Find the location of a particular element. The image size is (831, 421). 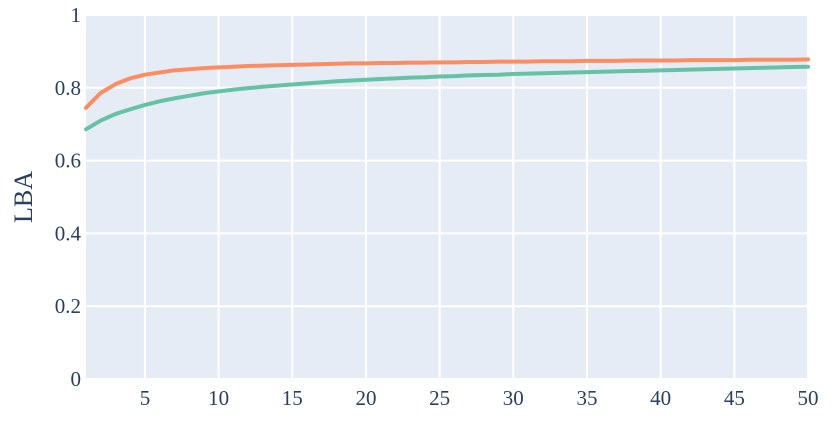

x-tick-label-9: 50 is located at coordinates (808, 398).